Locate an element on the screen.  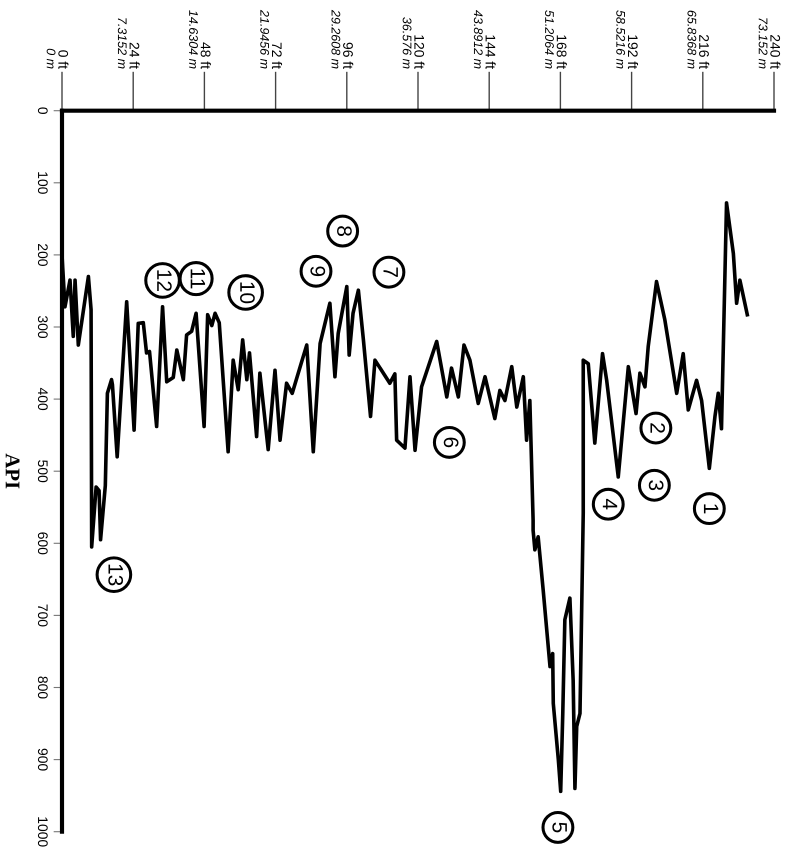
y-tick-label: 100 is located at coordinates (43, 183).